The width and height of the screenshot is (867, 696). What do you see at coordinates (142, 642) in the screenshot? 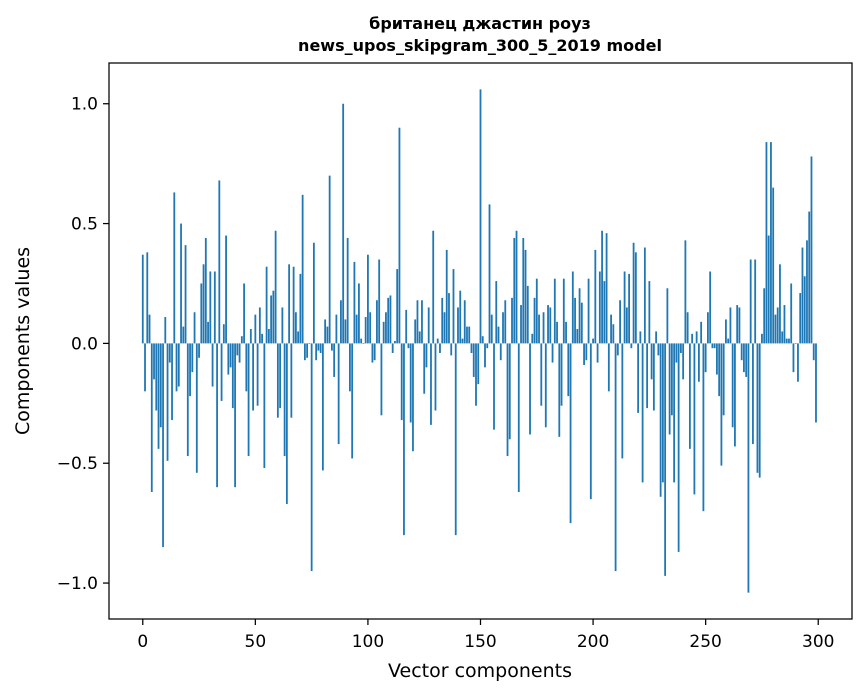
I see `x-tick-label: 0` at bounding box center [142, 642].